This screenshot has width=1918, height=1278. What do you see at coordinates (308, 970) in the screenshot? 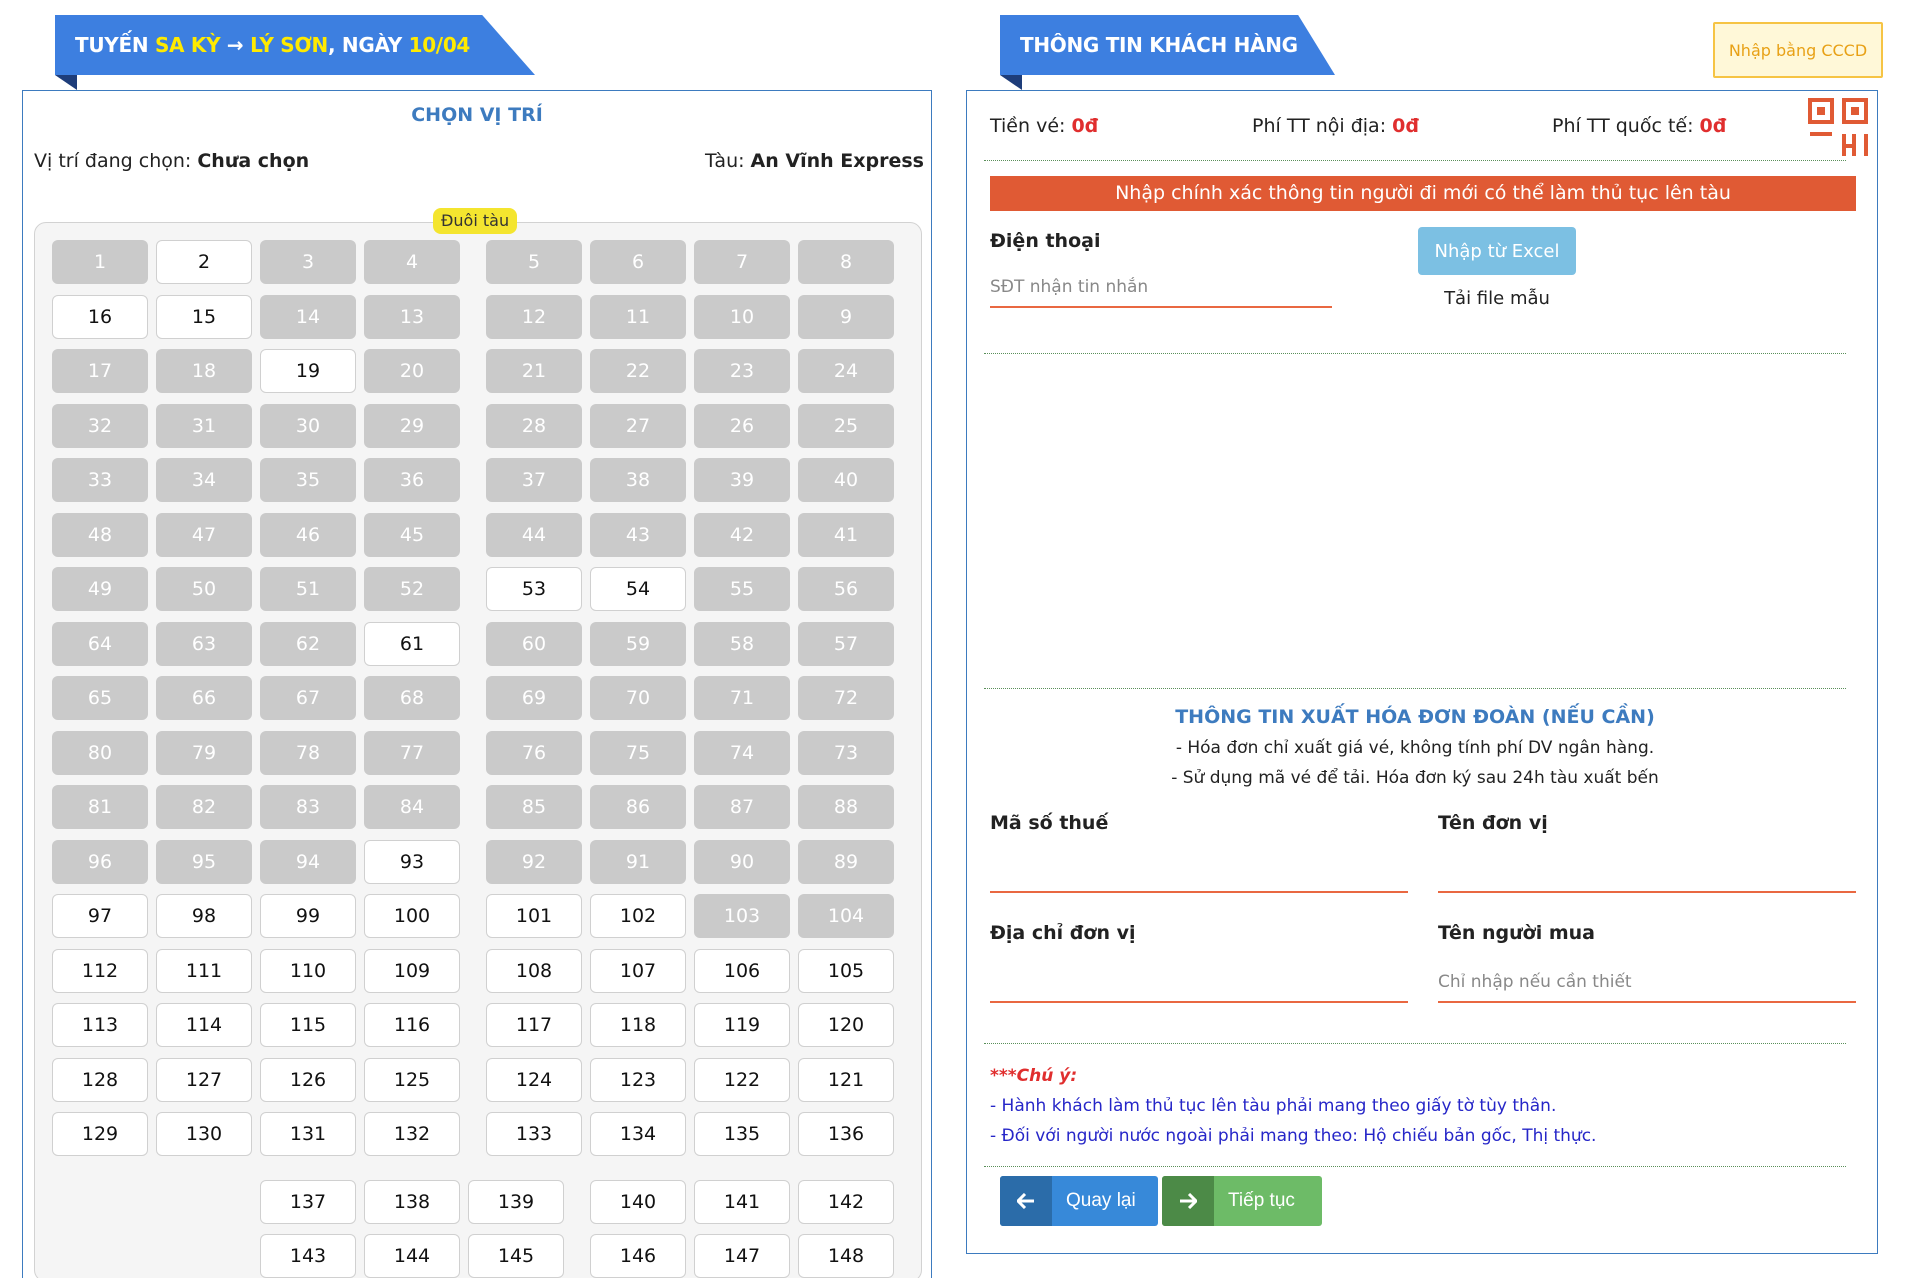
I see `seat-110: 110` at bounding box center [308, 970].